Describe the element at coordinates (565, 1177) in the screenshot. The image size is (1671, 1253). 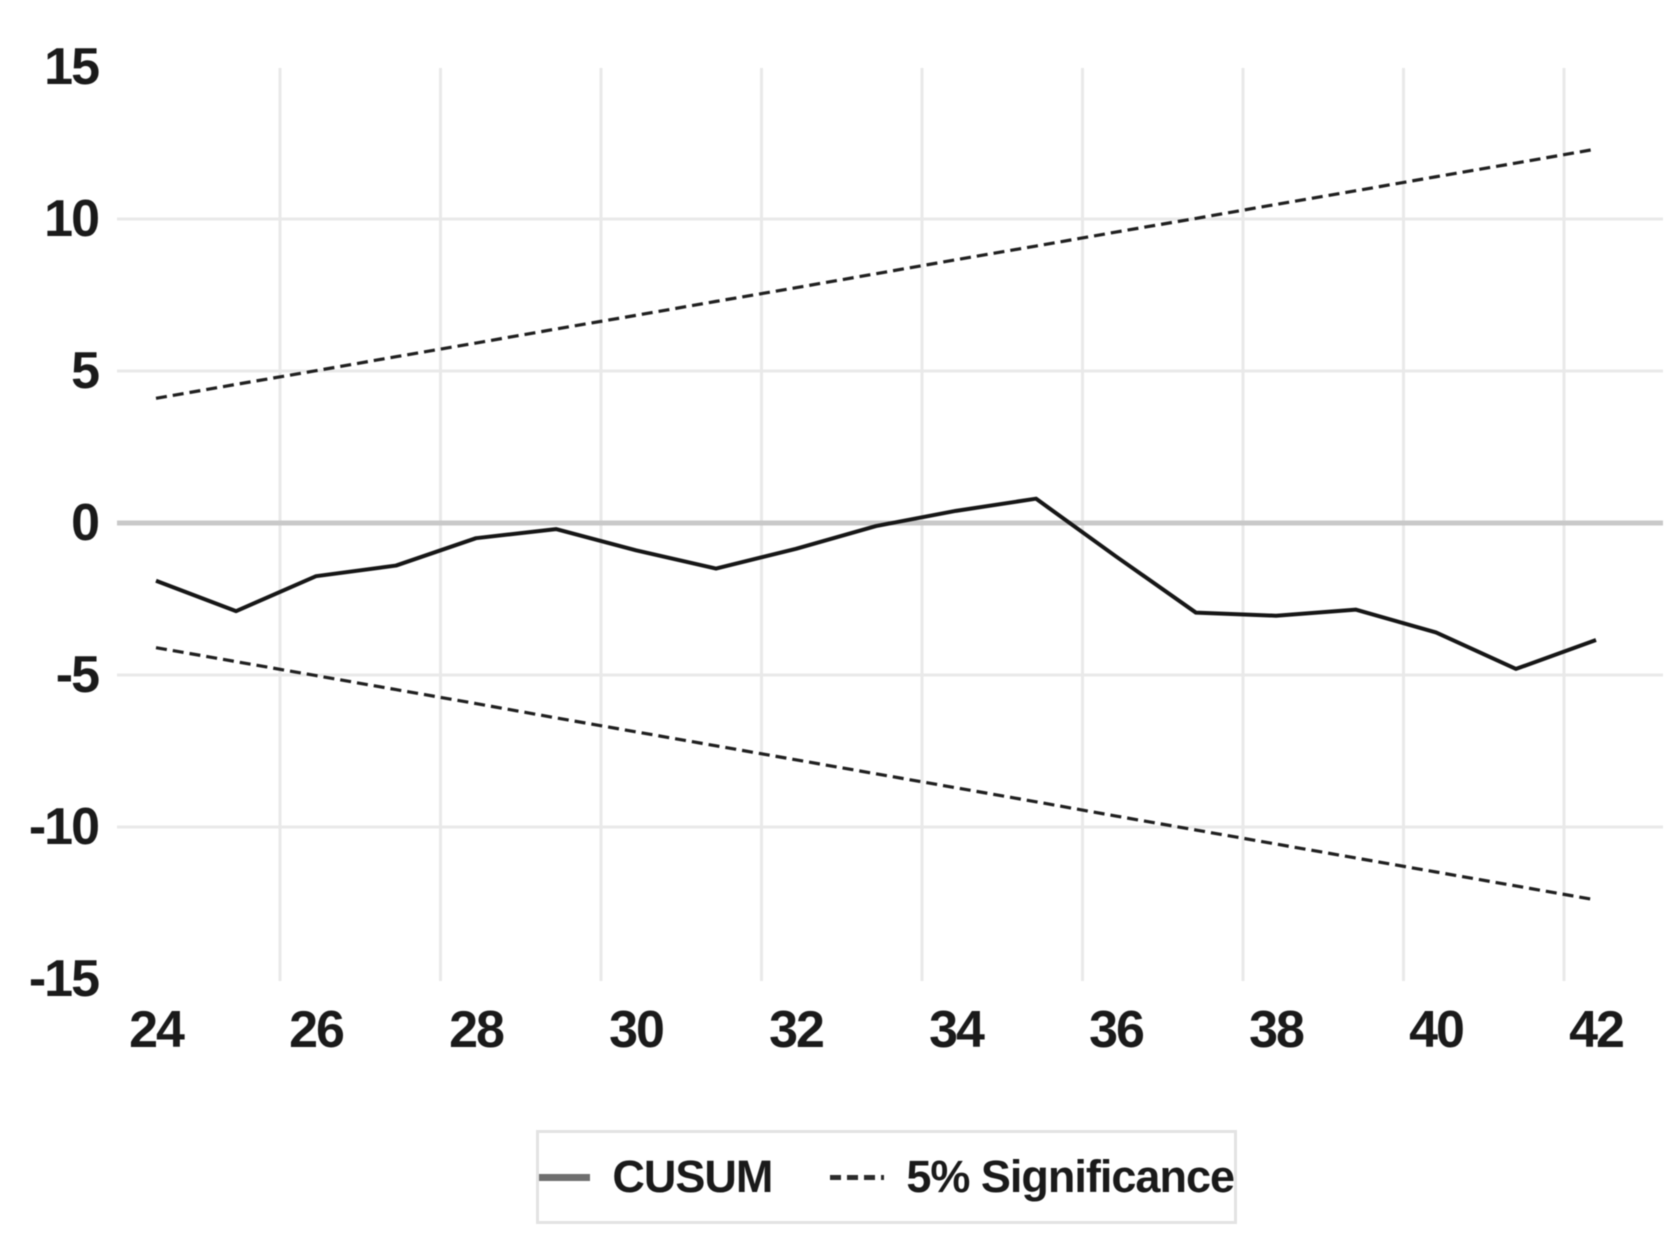
I see `cusum-line-swatch` at that location.